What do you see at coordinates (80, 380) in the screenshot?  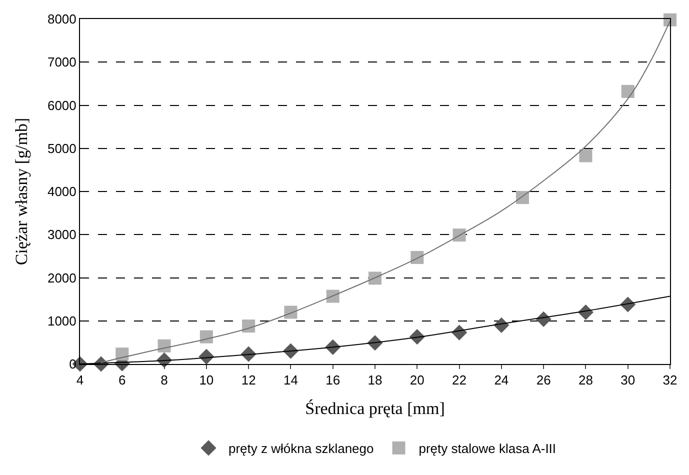 I see `x-tick-label: 4` at bounding box center [80, 380].